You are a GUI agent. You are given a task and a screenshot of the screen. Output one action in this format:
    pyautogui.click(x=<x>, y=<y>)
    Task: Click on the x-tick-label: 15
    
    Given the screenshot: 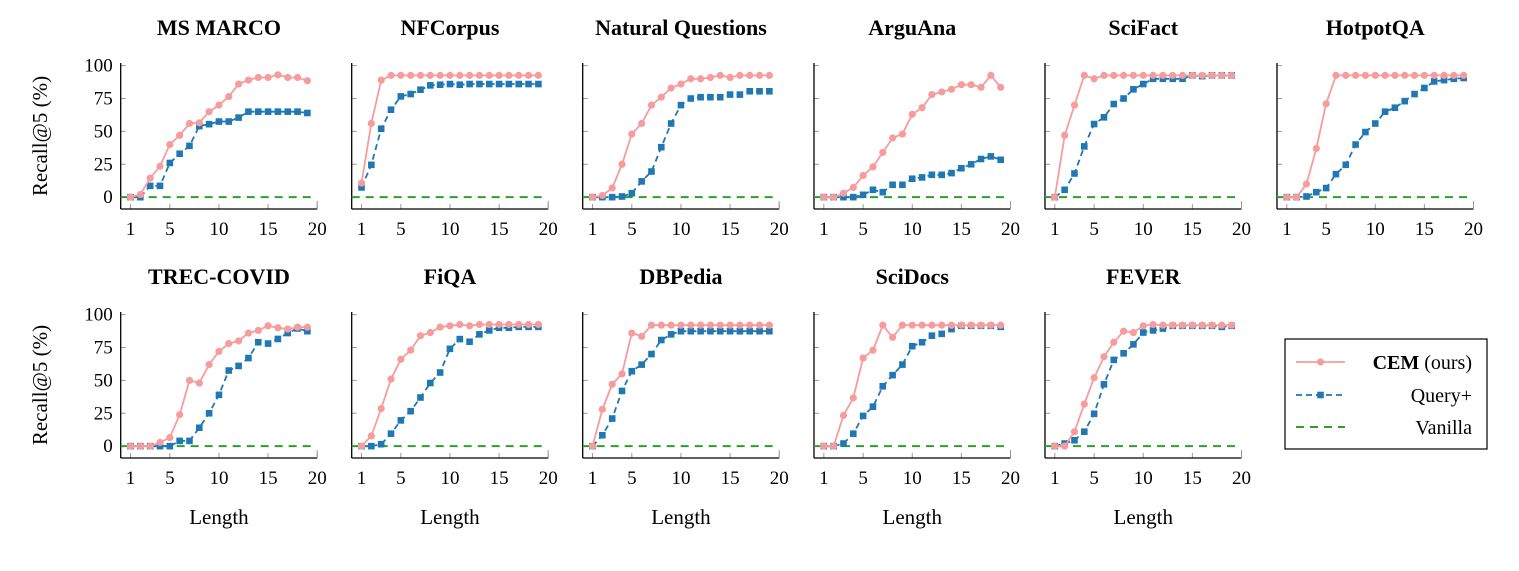 What is the action you would take?
    pyautogui.click(x=1192, y=478)
    